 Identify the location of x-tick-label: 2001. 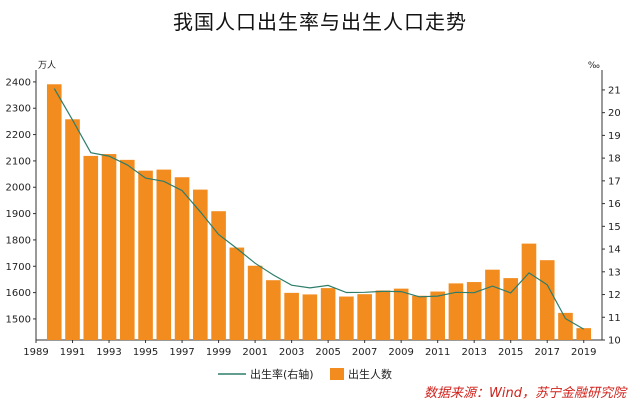
(254, 352).